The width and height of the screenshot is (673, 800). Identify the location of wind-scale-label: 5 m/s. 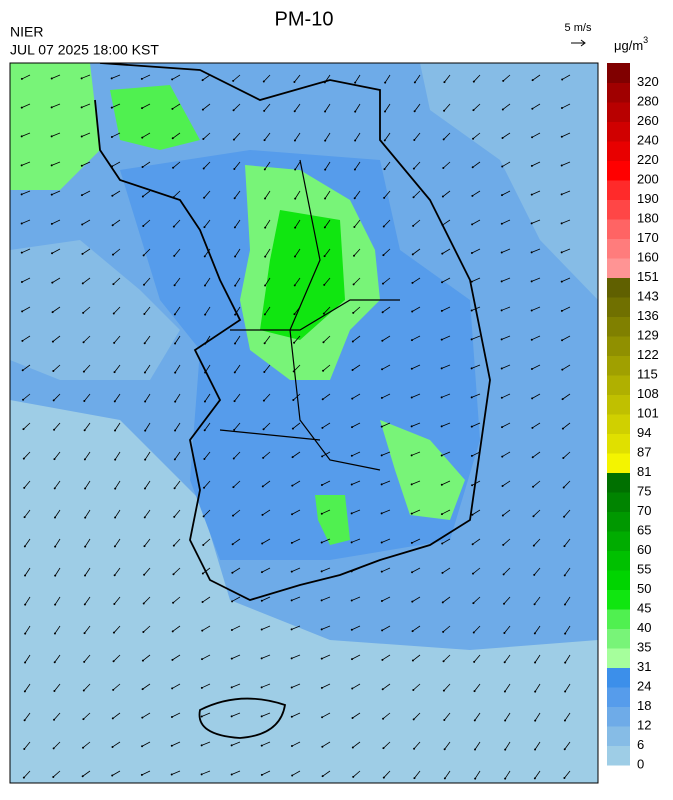
(578, 28).